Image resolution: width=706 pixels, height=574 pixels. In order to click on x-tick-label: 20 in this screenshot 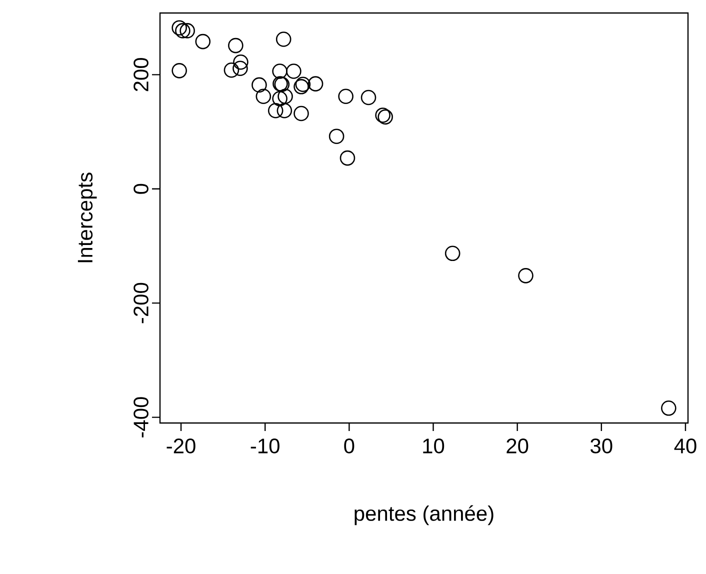, I will do `click(517, 446)`.